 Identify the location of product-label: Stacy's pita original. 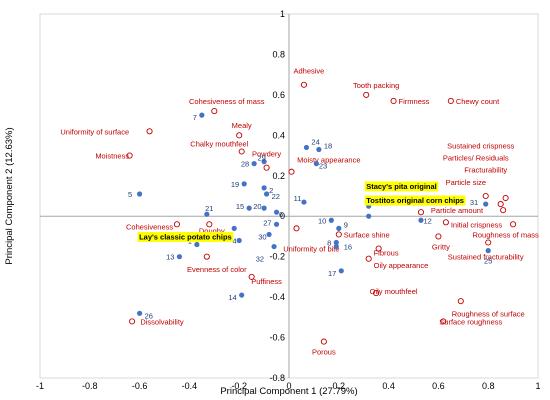
(401, 186).